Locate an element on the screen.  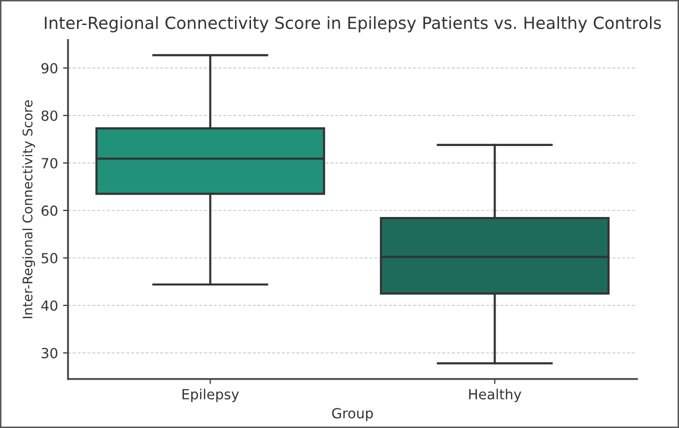
y-axis-title: Inter-Regional Connectivity Score is located at coordinates (29, 209).